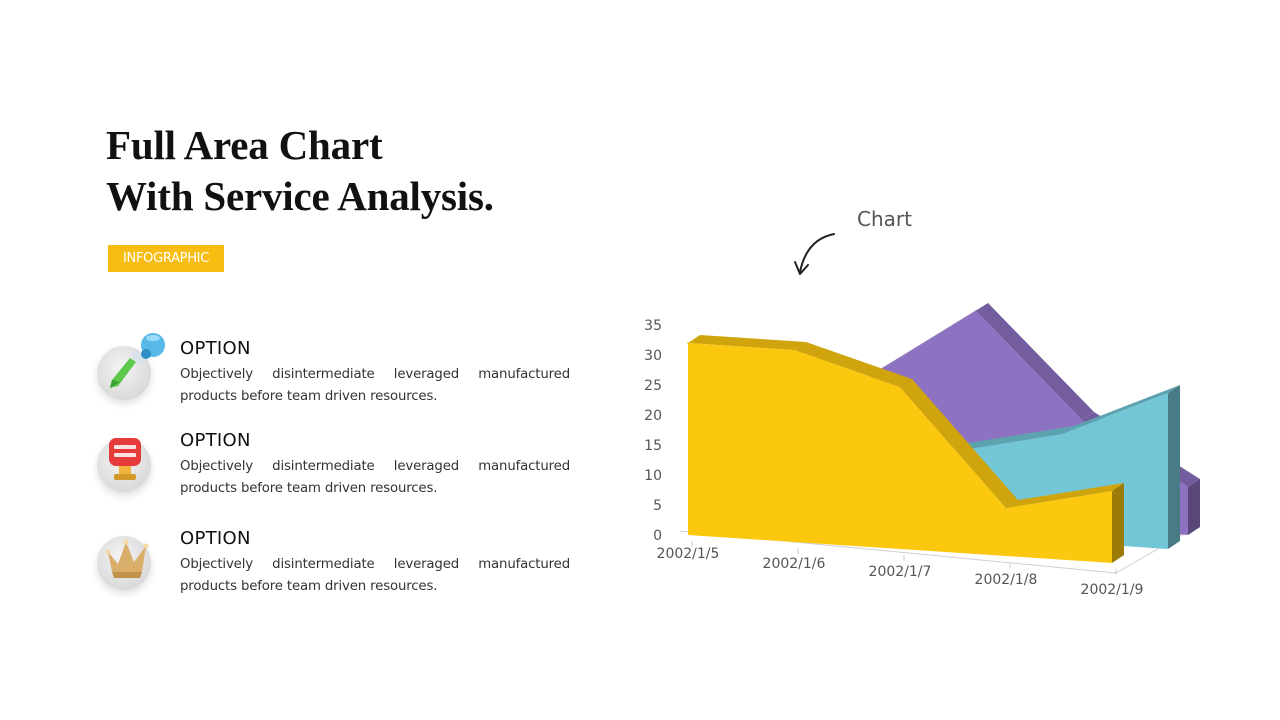  I want to click on infographic-badge: INFOGRAPHIC, so click(166, 258).